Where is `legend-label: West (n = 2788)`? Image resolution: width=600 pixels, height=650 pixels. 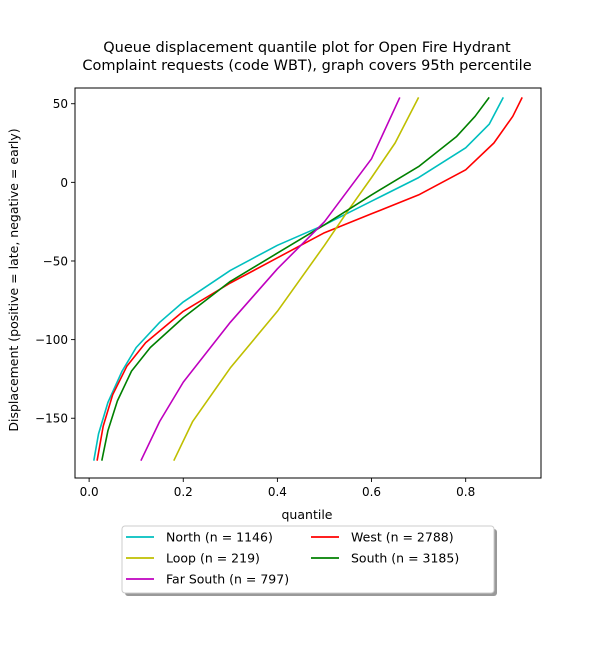 legend-label: West (n = 2788) is located at coordinates (402, 537).